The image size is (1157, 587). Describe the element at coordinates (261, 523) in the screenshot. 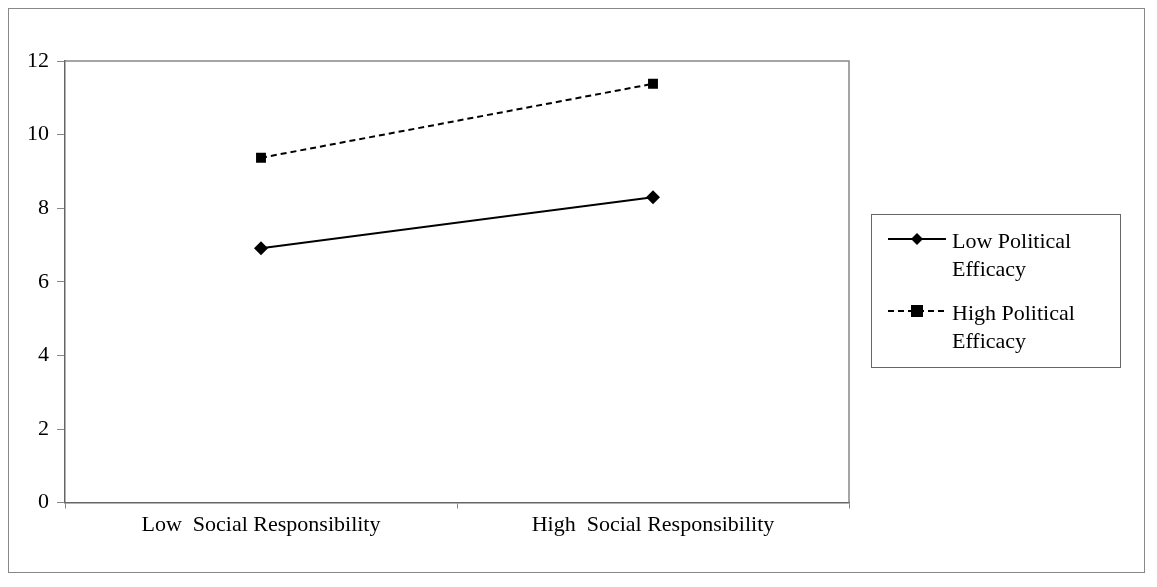

I see `x-tick-label: Low Social Responsibility` at that location.